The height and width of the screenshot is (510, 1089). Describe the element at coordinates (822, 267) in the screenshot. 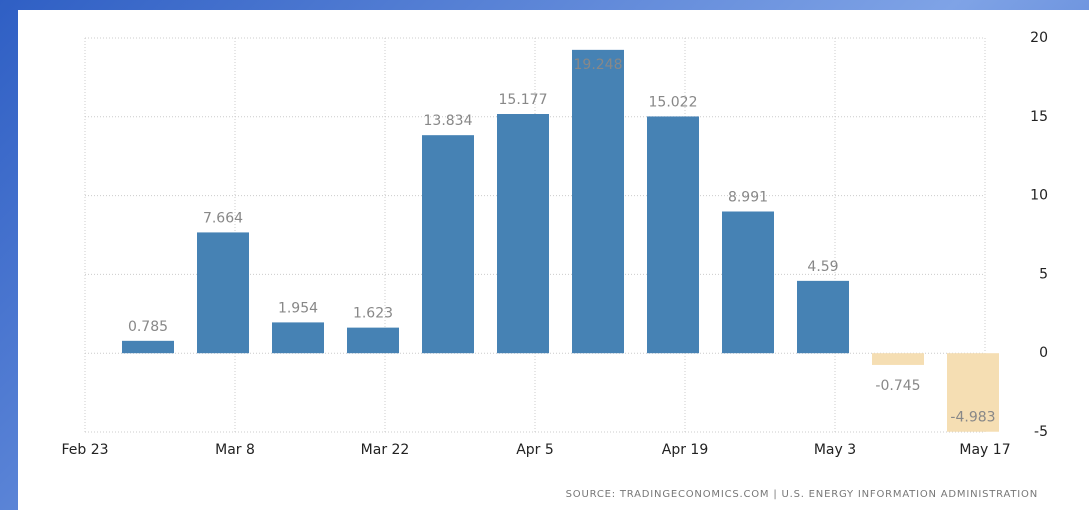

I see `value-label: 4.59` at that location.